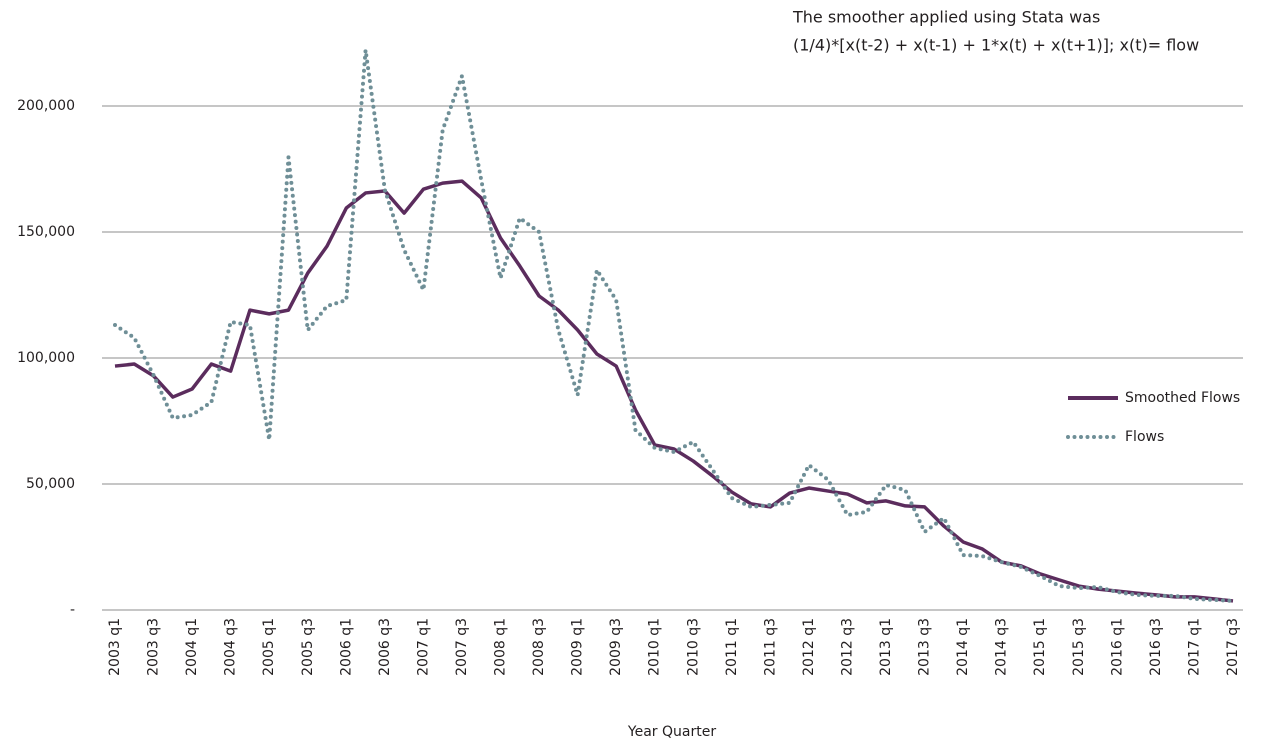  What do you see at coordinates (1194, 647) in the screenshot?
I see `x-tick-label: 2017 q1` at bounding box center [1194, 647].